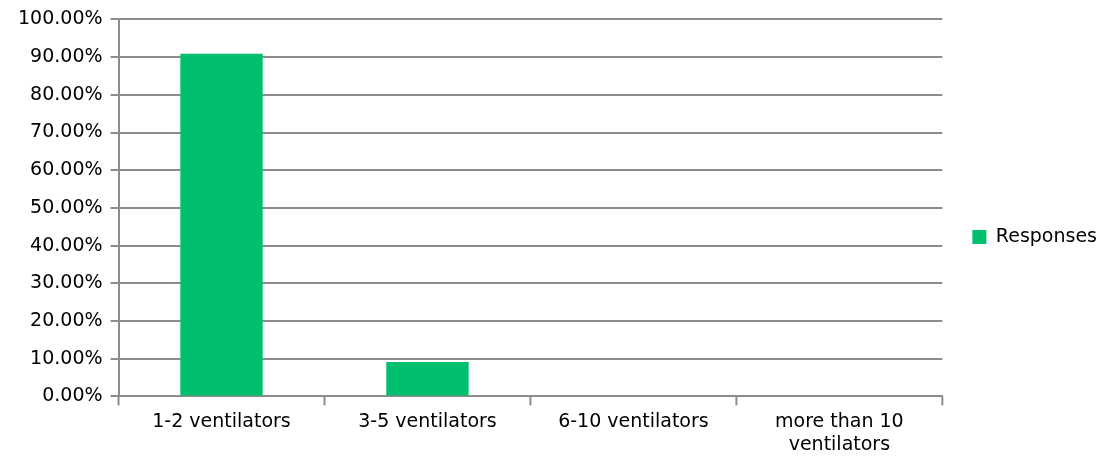 This screenshot has width=1115, height=462. Describe the element at coordinates (66, 92) in the screenshot. I see `y-tick-label: 80.00%` at that location.